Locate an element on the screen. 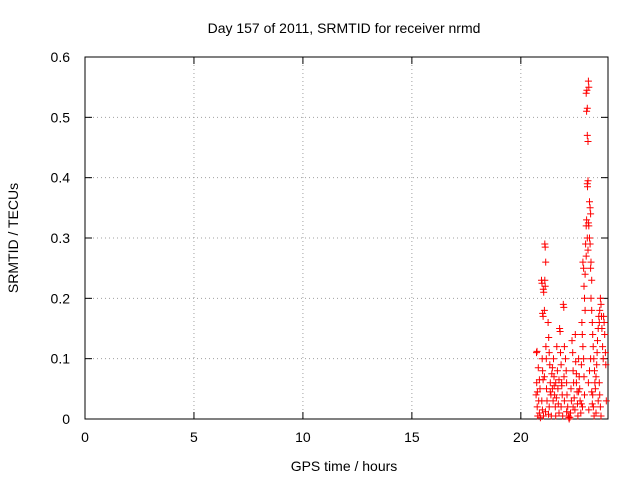 This screenshot has width=640, height=480. y-tick-label: 0.5 is located at coordinates (61, 117).